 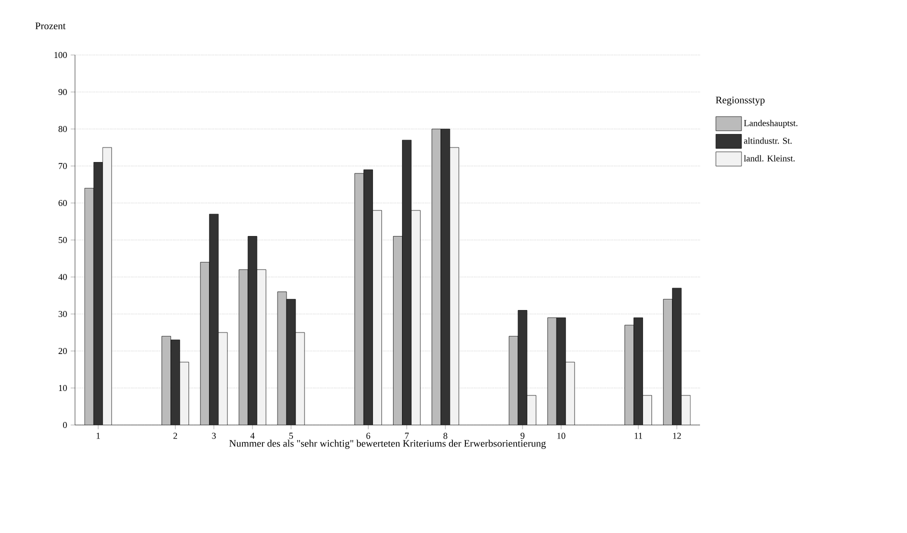 What do you see at coordinates (62, 314) in the screenshot?
I see `y-tick-label: 30` at bounding box center [62, 314].